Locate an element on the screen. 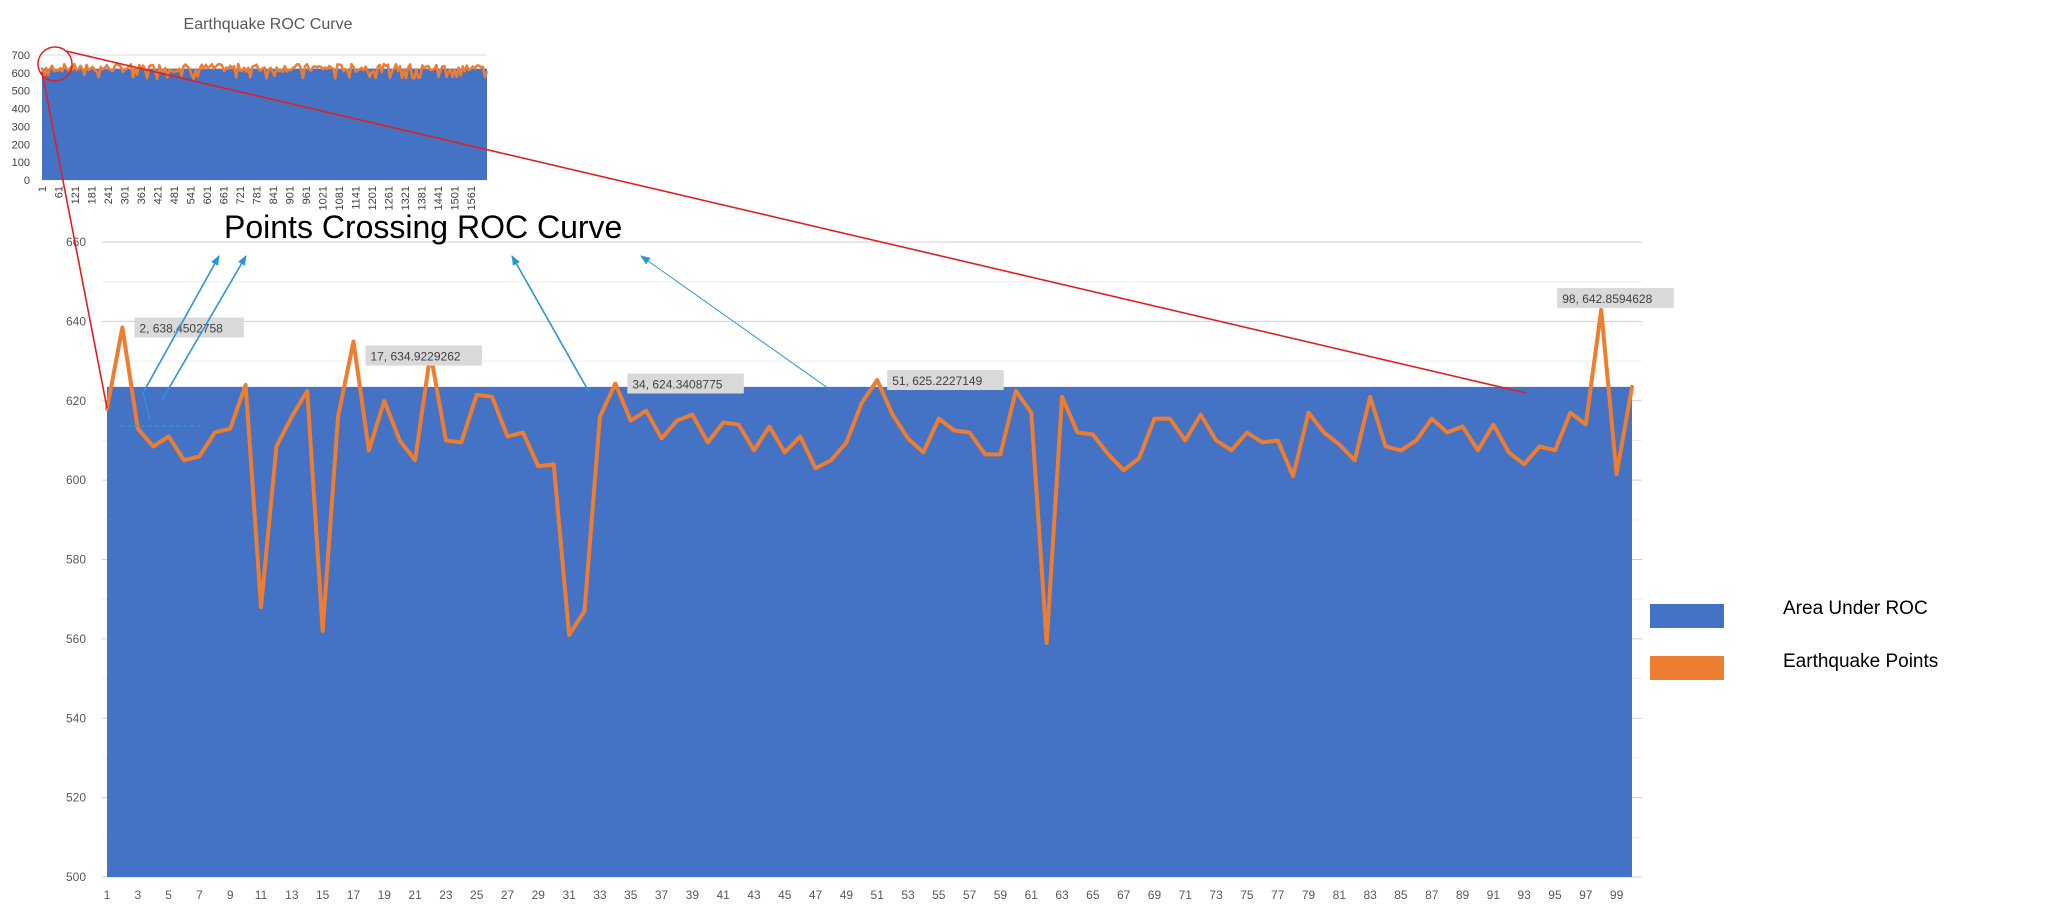 The width and height of the screenshot is (2048, 911). x-tick-label: 65 is located at coordinates (1093, 895).